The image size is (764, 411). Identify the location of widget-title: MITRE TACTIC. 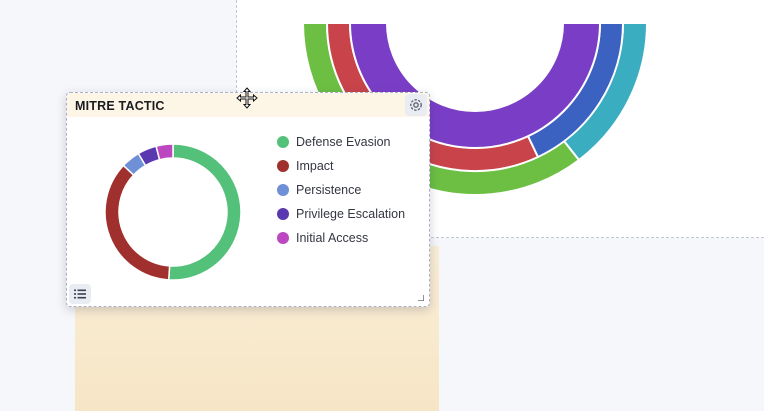
(120, 106).